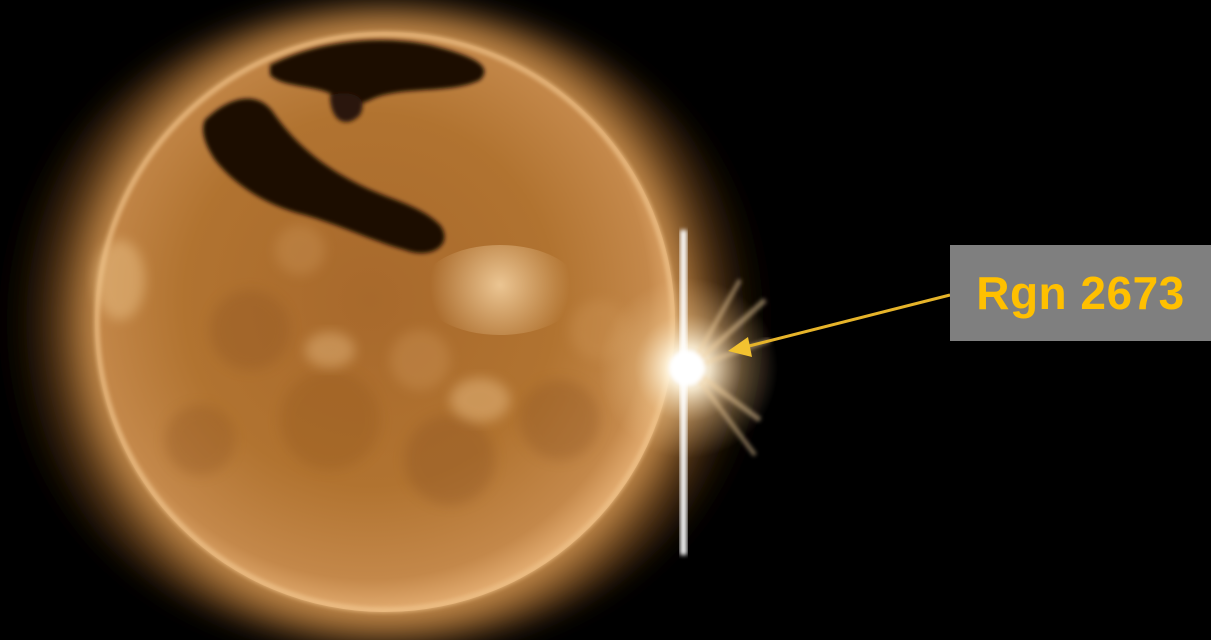 The image size is (1211, 640). What do you see at coordinates (740, 347) in the screenshot?
I see `annotation-arrowhead` at bounding box center [740, 347].